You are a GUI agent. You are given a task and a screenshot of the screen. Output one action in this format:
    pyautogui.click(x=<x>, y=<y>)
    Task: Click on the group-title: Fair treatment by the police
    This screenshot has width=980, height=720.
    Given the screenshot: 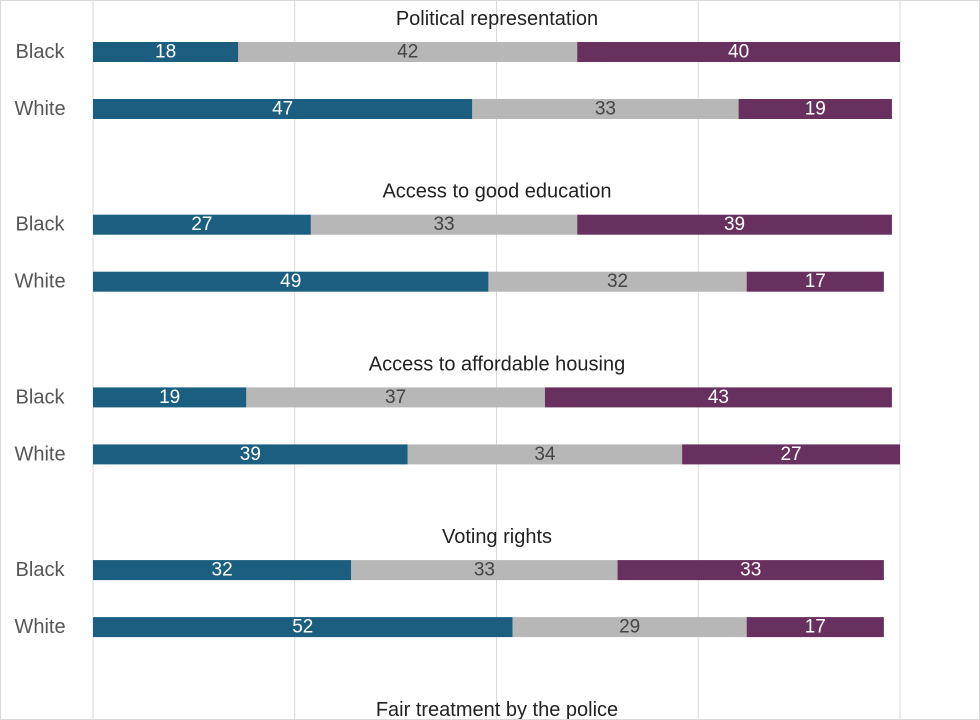 What is the action you would take?
    pyautogui.click(x=497, y=709)
    